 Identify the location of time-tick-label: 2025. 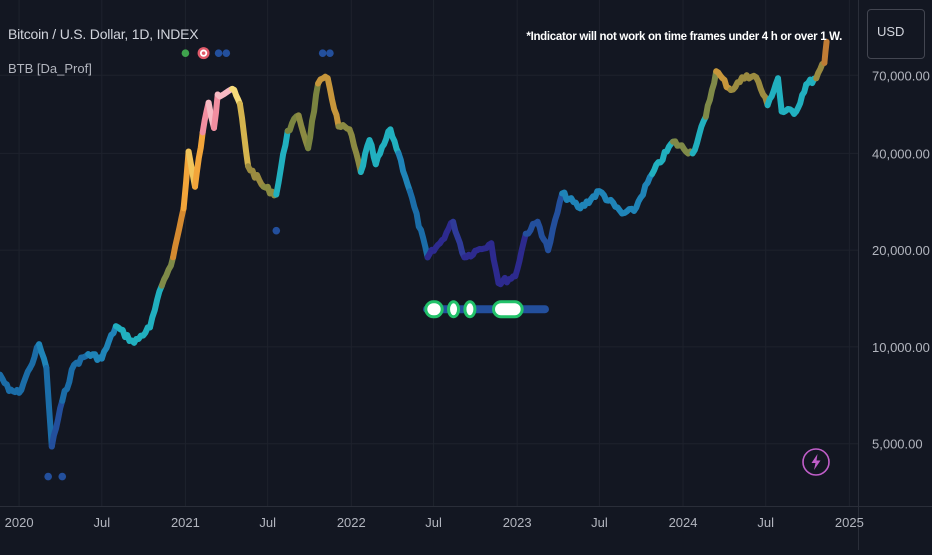
(849, 522).